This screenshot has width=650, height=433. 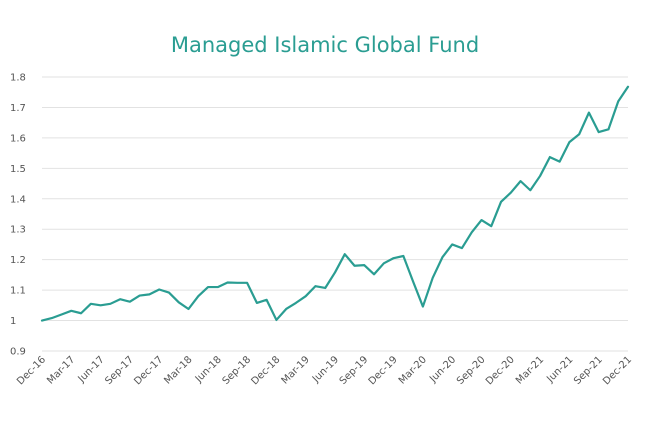 I want to click on y-tick-label: 1.1, so click(x=18, y=291).